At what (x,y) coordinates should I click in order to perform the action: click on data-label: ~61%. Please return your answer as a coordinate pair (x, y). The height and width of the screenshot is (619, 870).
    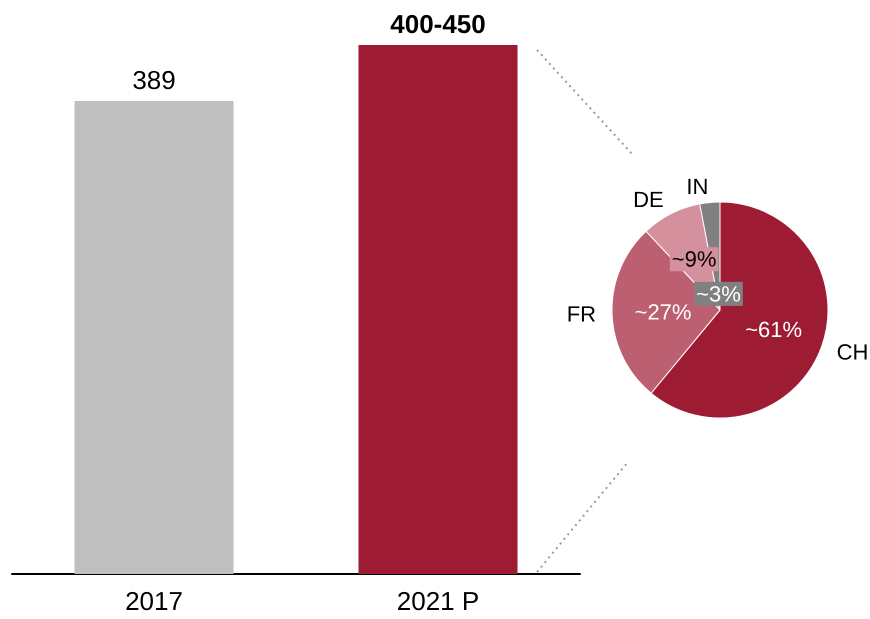
    Looking at the image, I should click on (773, 329).